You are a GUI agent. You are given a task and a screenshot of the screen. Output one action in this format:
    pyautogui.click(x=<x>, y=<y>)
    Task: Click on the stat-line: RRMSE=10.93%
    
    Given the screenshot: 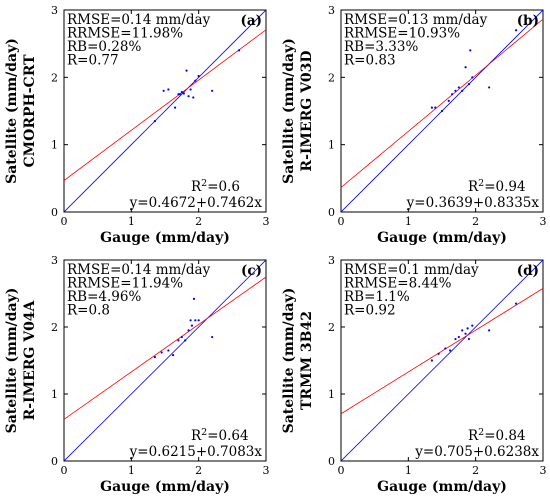 What is the action you would take?
    pyautogui.click(x=402, y=34)
    